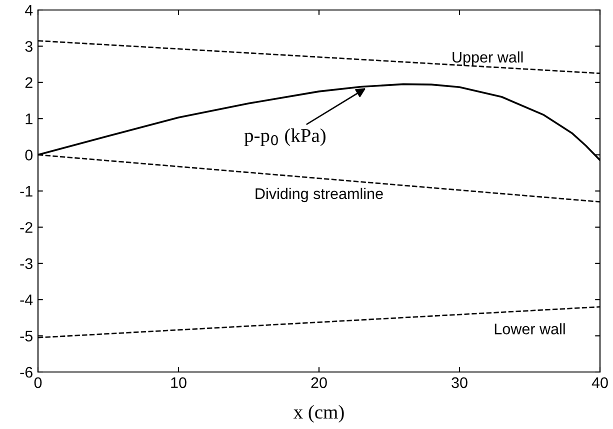 This screenshot has height=429, width=613. What do you see at coordinates (178, 382) in the screenshot?
I see `x-tick-label: 10` at bounding box center [178, 382].